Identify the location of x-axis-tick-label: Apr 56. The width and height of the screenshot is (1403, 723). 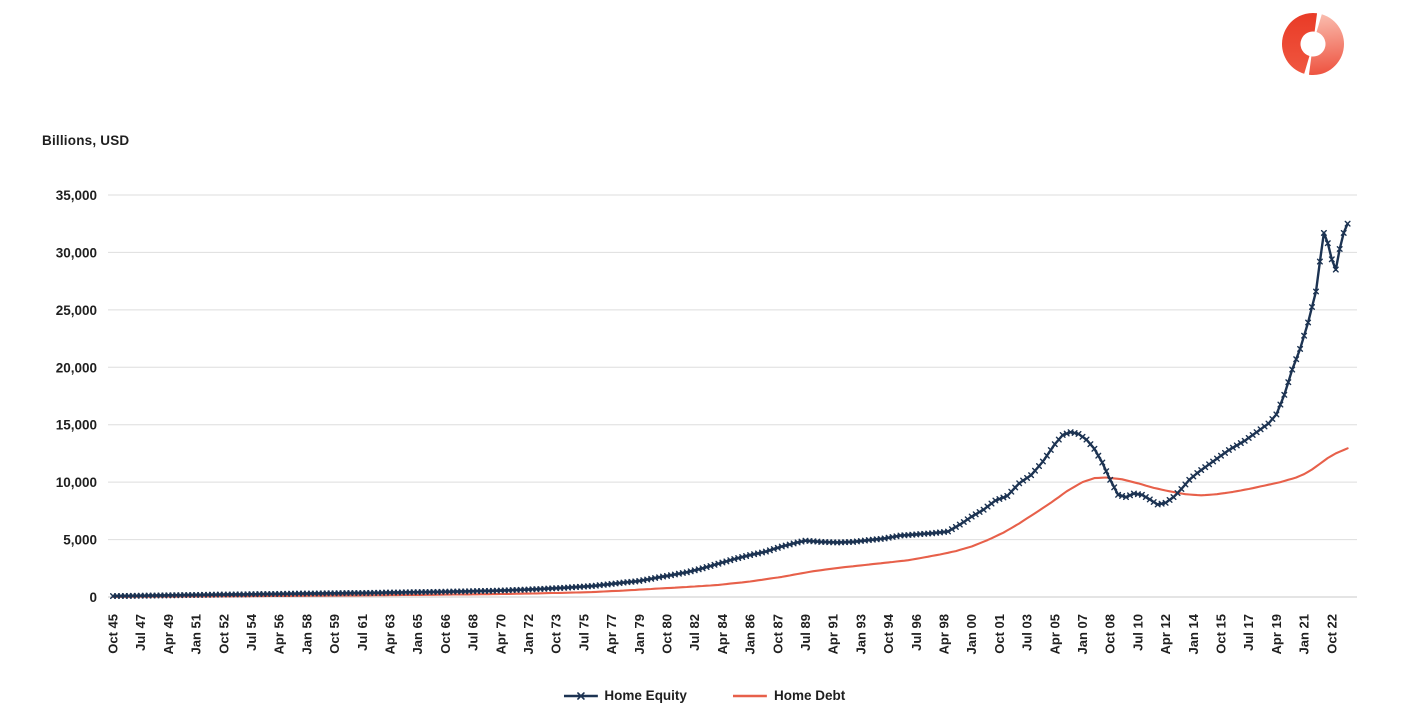
(279, 634).